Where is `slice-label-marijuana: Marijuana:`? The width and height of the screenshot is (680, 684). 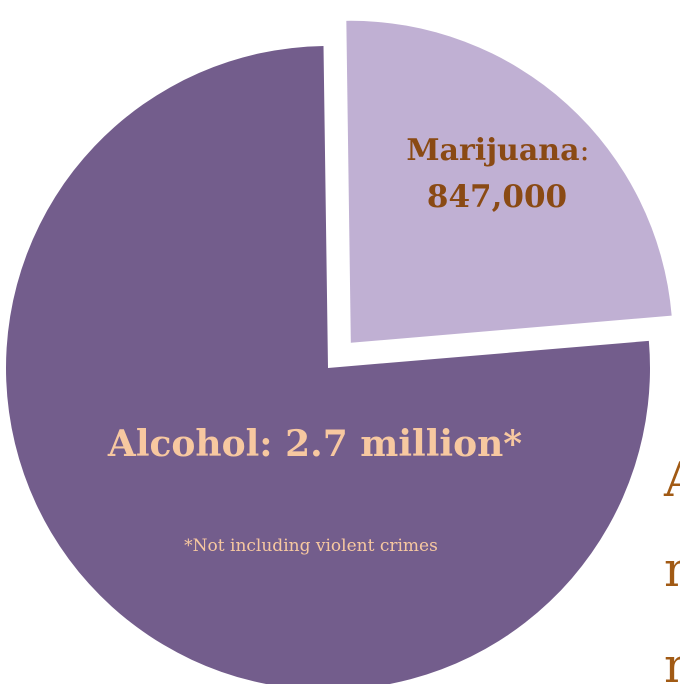
slice-label-marijuana: Marijuana: is located at coordinates (497, 150).